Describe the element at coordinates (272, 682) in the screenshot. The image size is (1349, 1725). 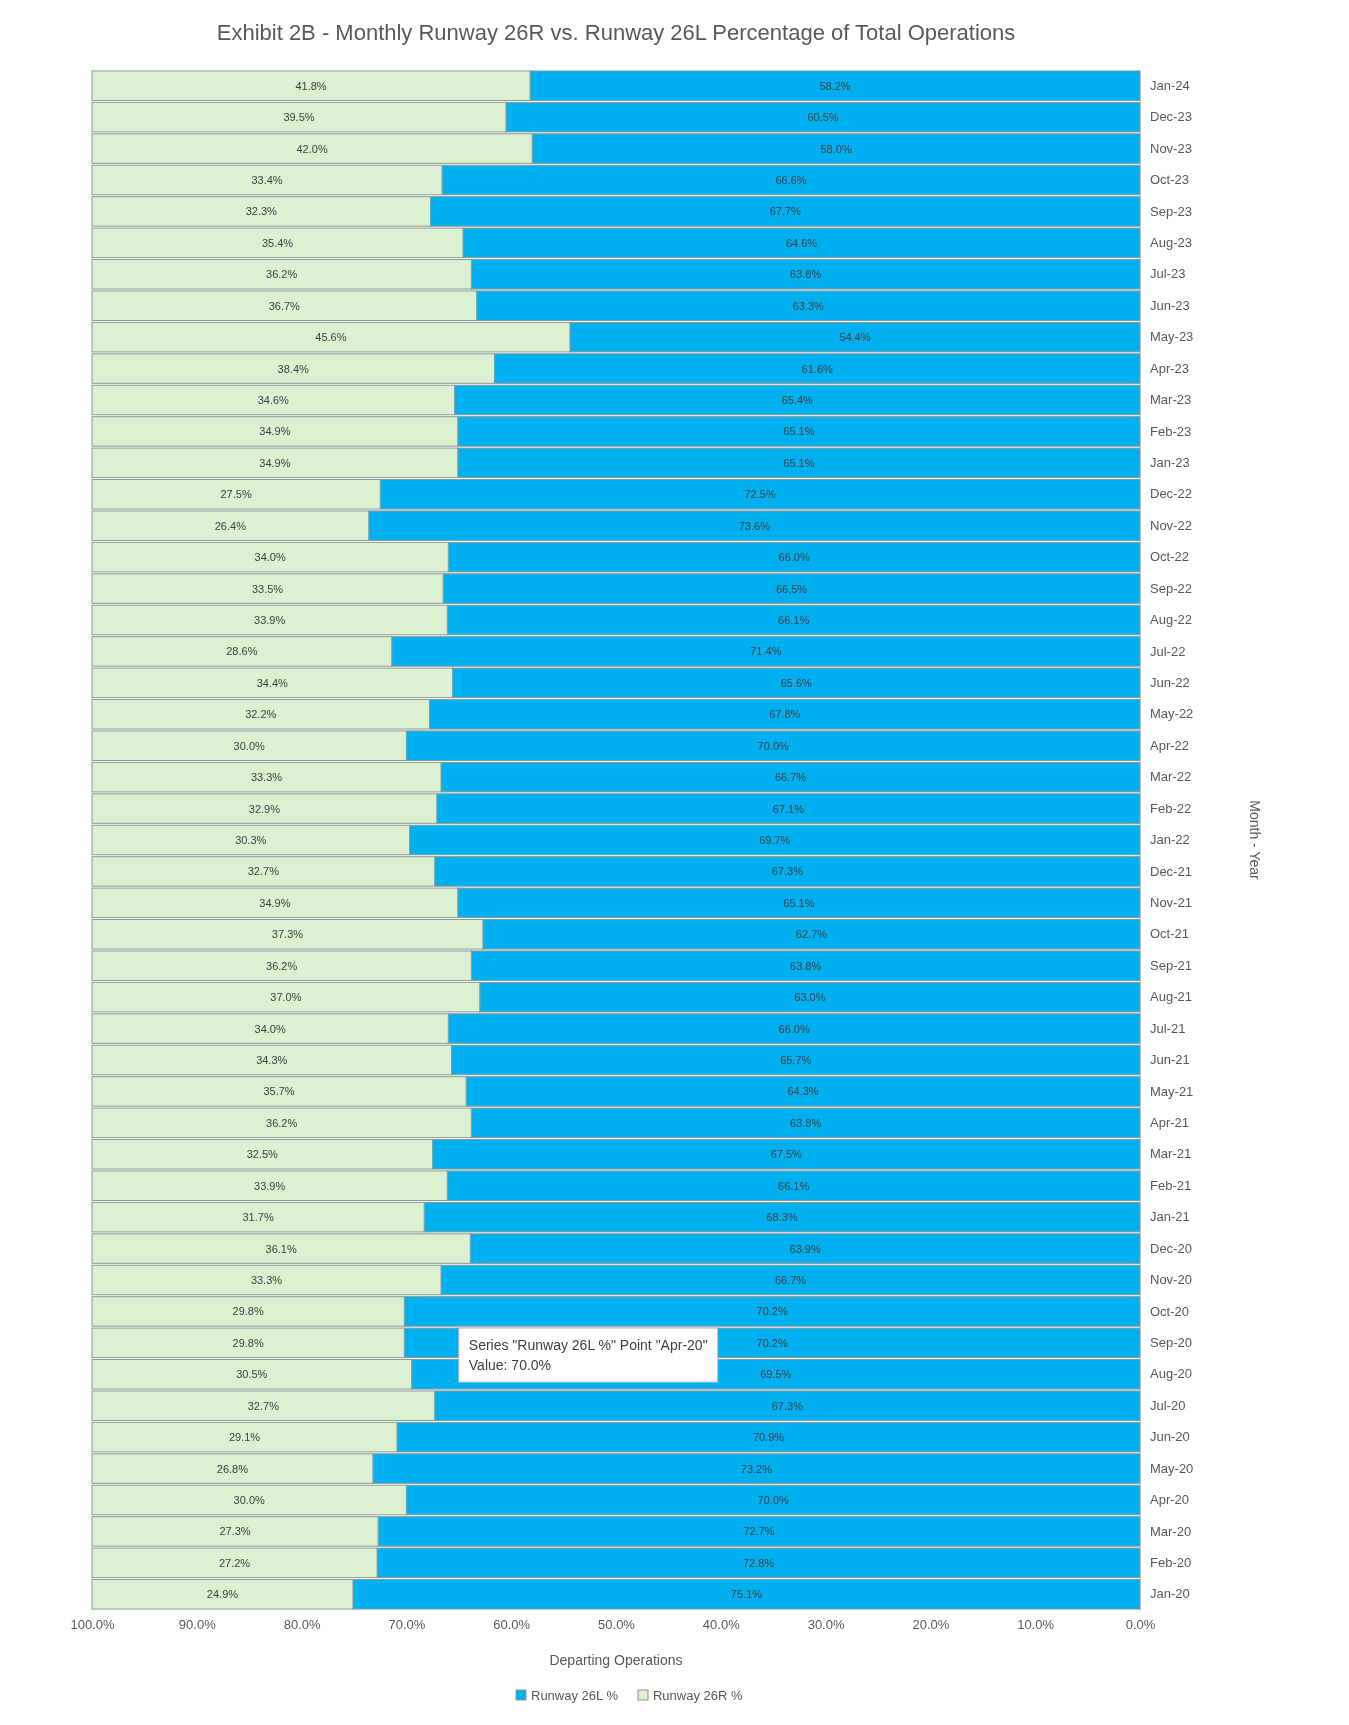
I see `data-label: 34.4%` at that location.